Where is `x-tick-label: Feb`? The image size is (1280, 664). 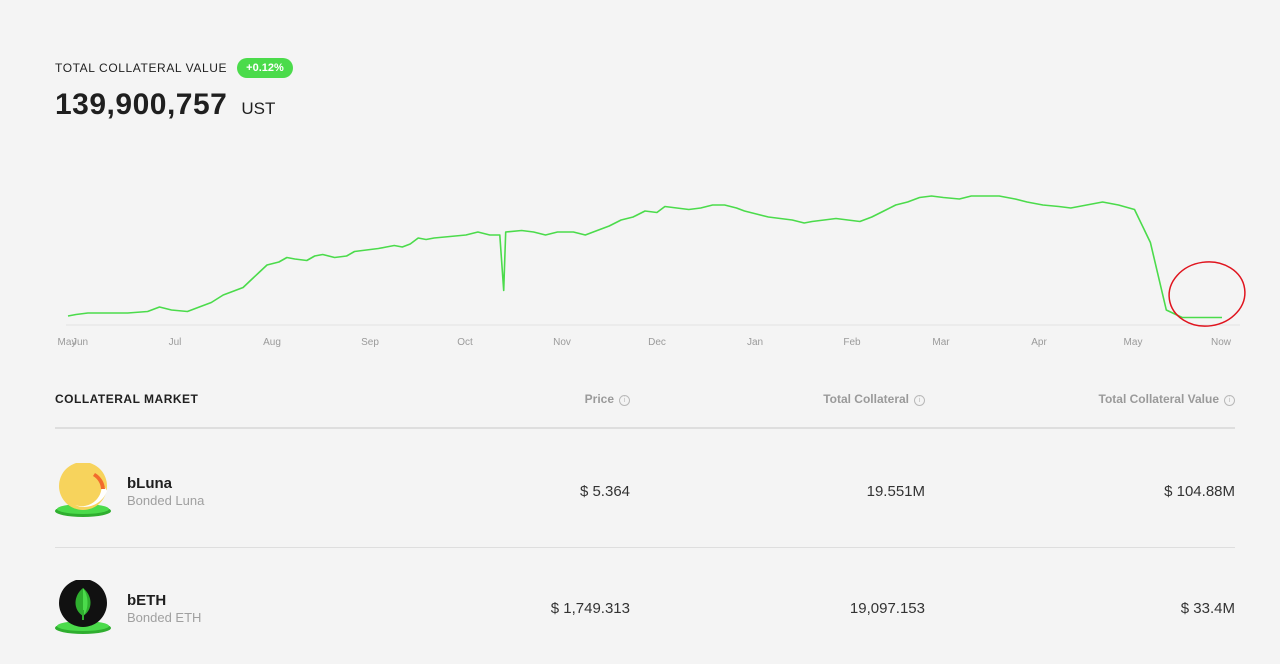
x-tick-label: Feb is located at coordinates (852, 342).